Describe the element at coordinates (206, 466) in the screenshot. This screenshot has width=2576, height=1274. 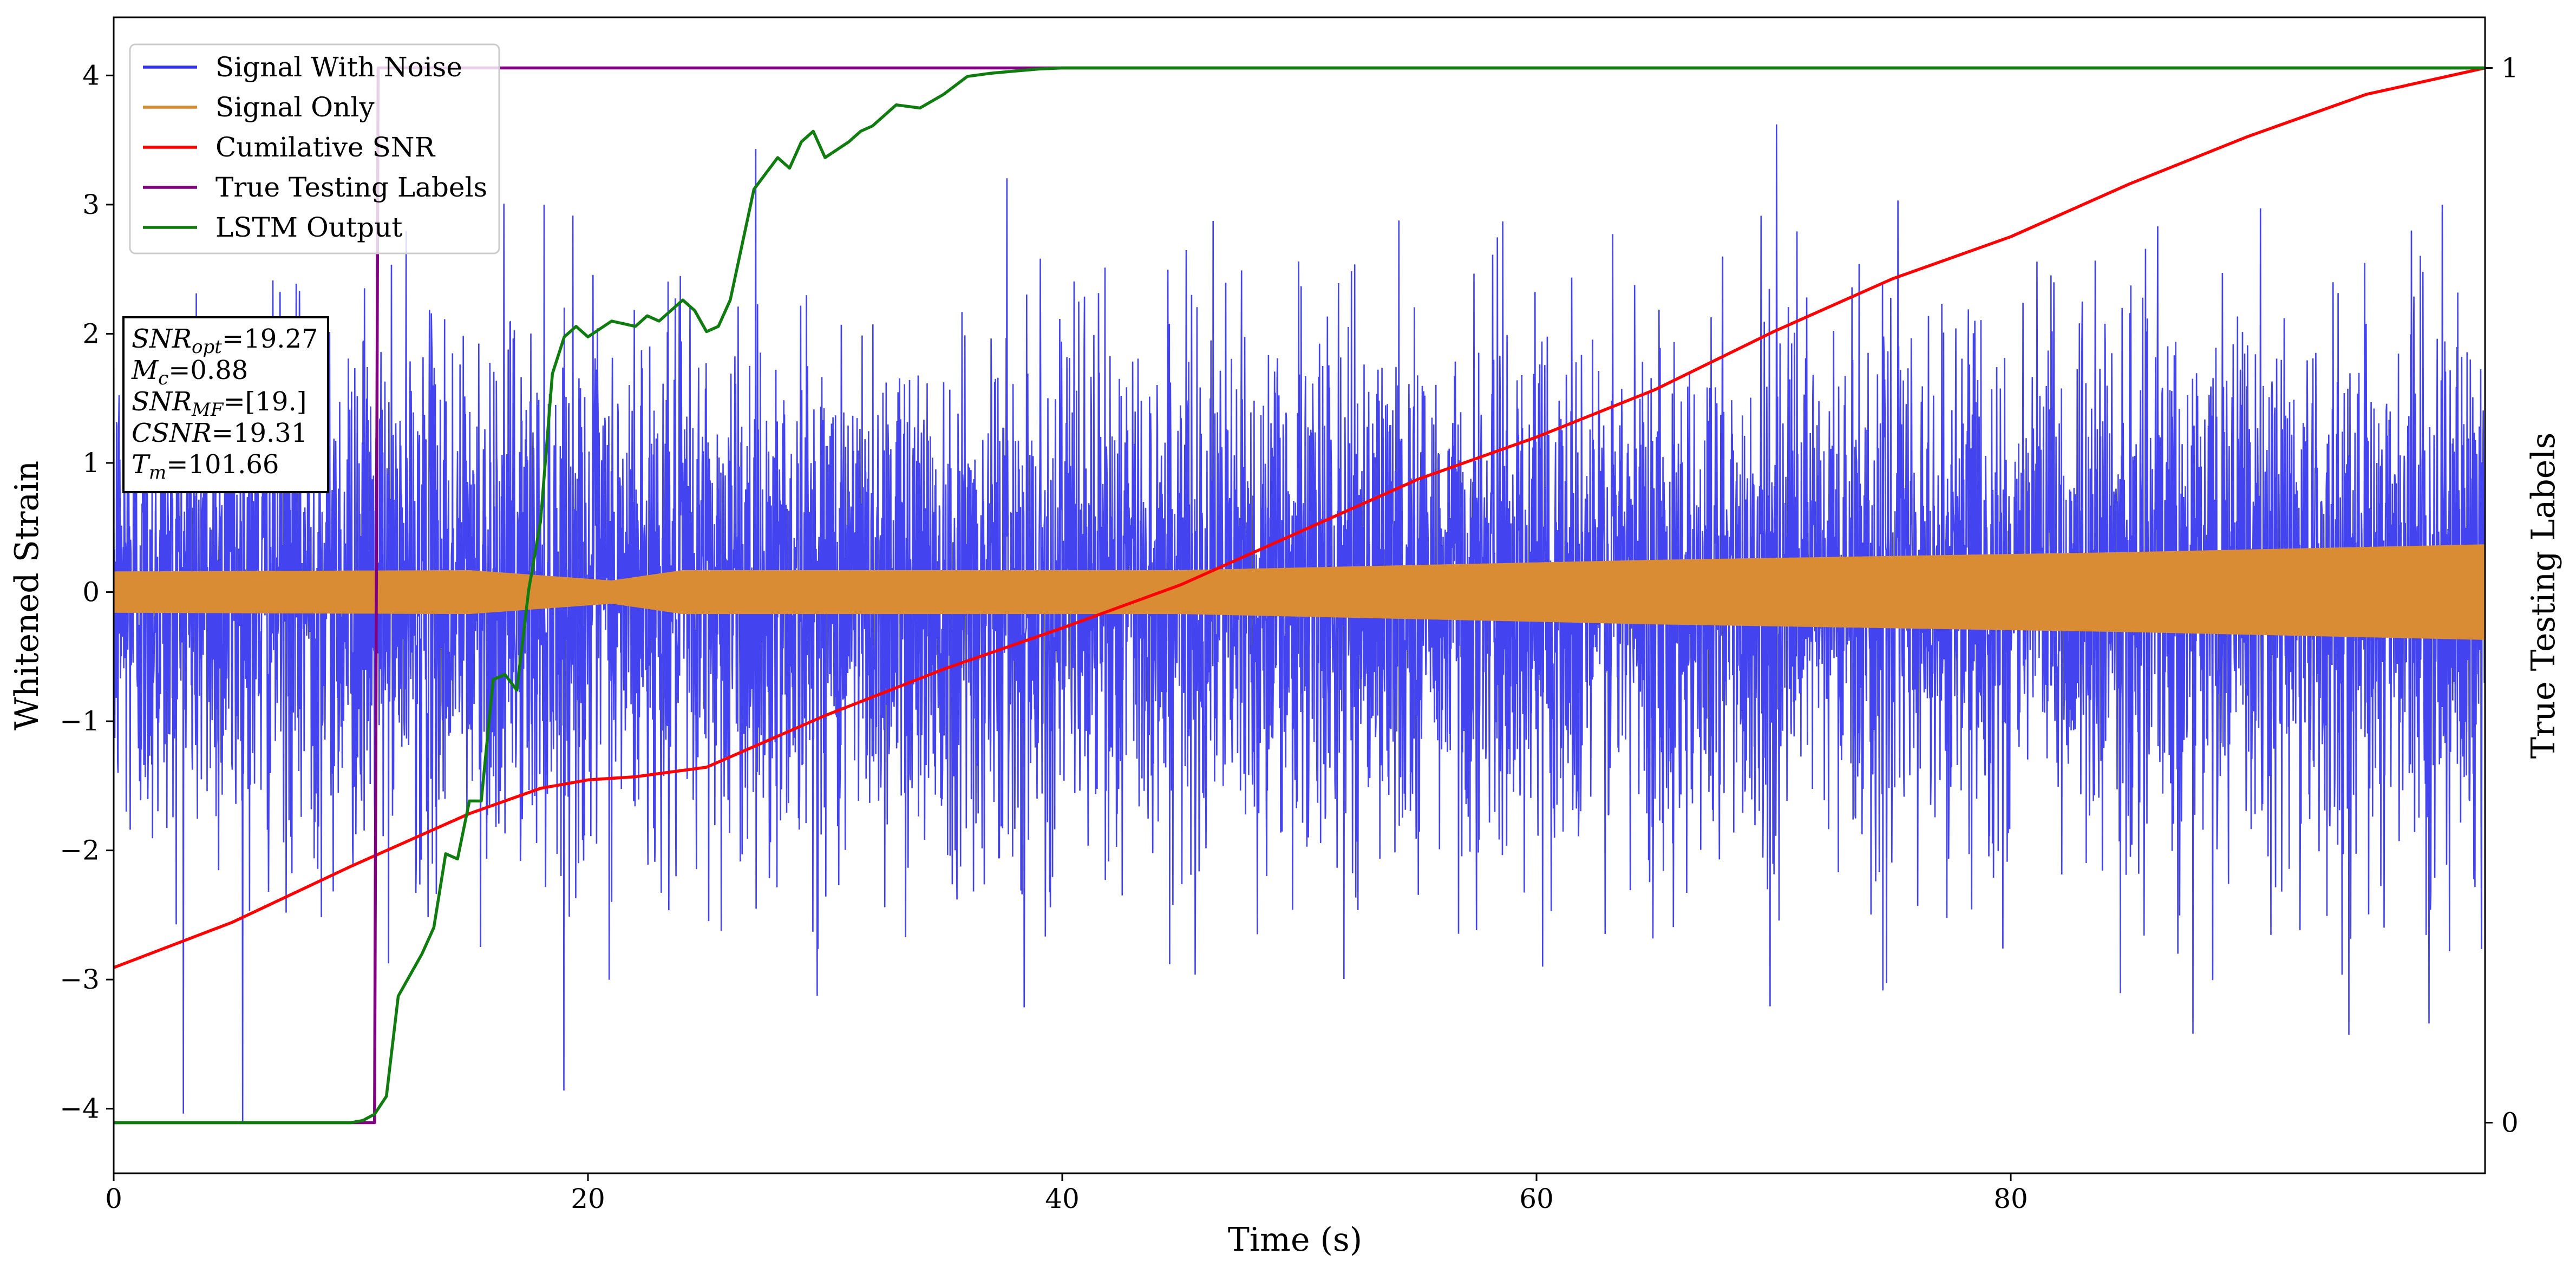
I see `stats-line: Tm=101.66` at that location.